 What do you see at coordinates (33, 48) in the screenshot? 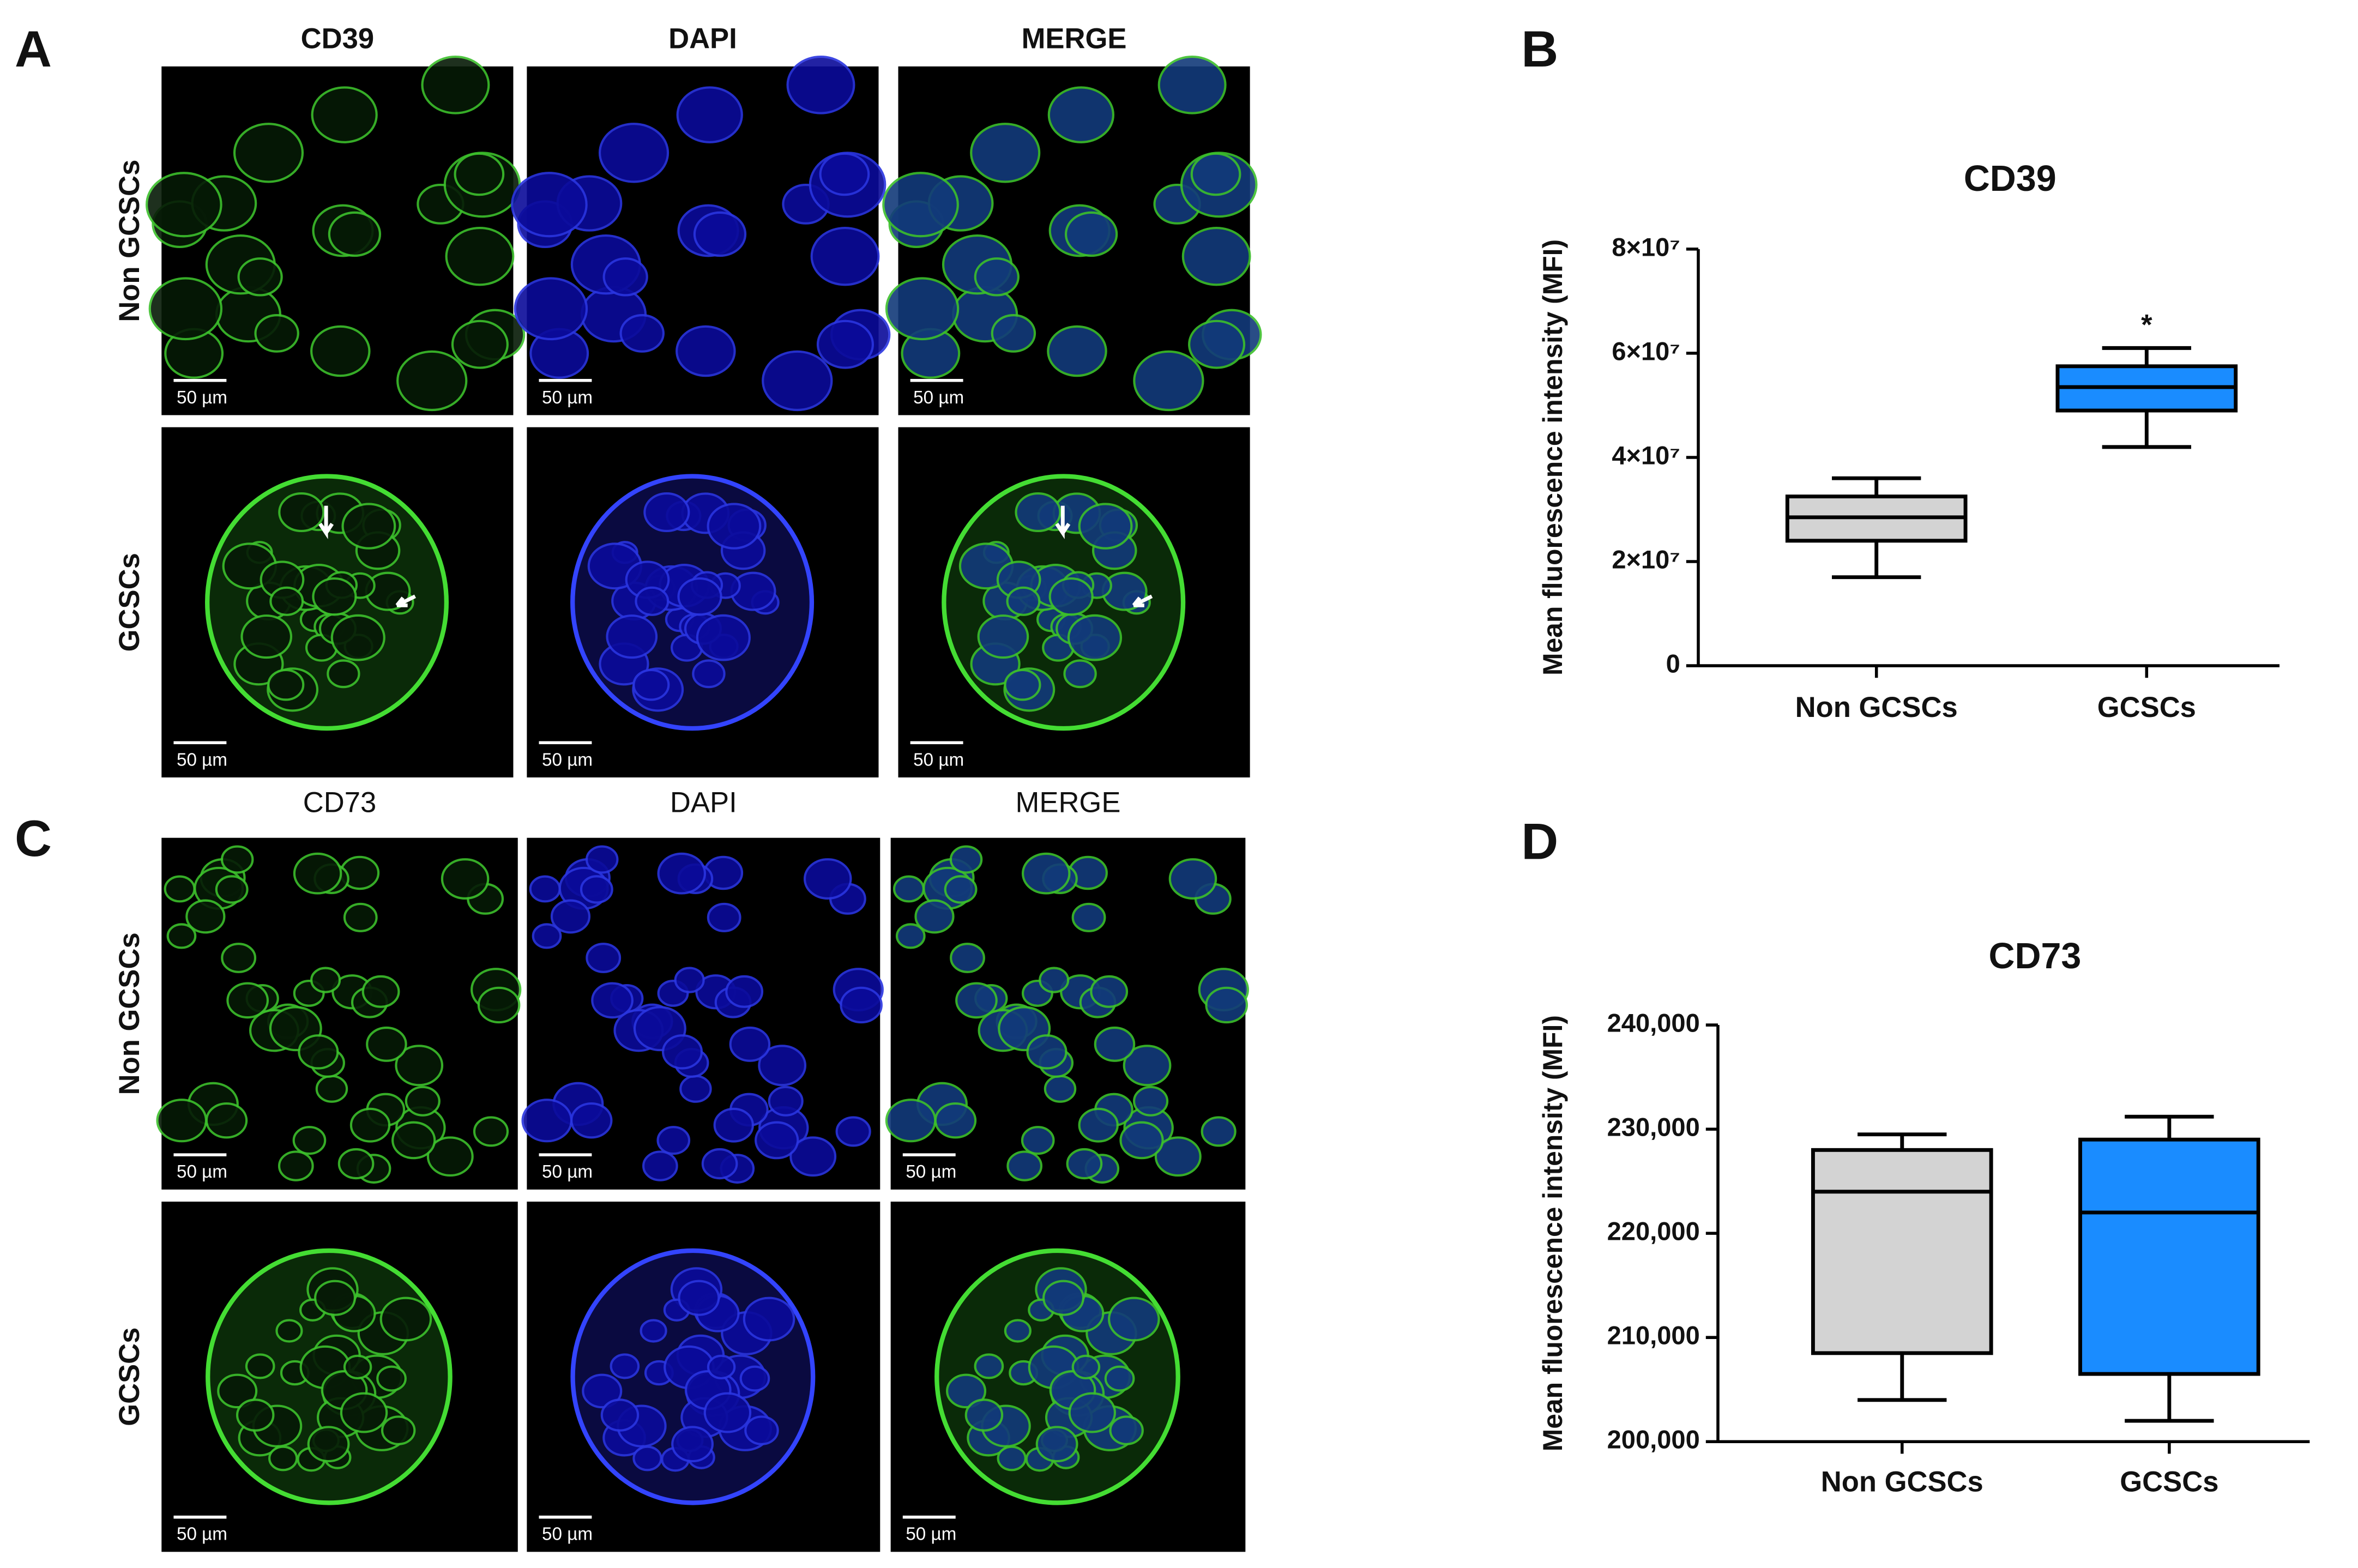
I see `panel-letter: A` at bounding box center [33, 48].